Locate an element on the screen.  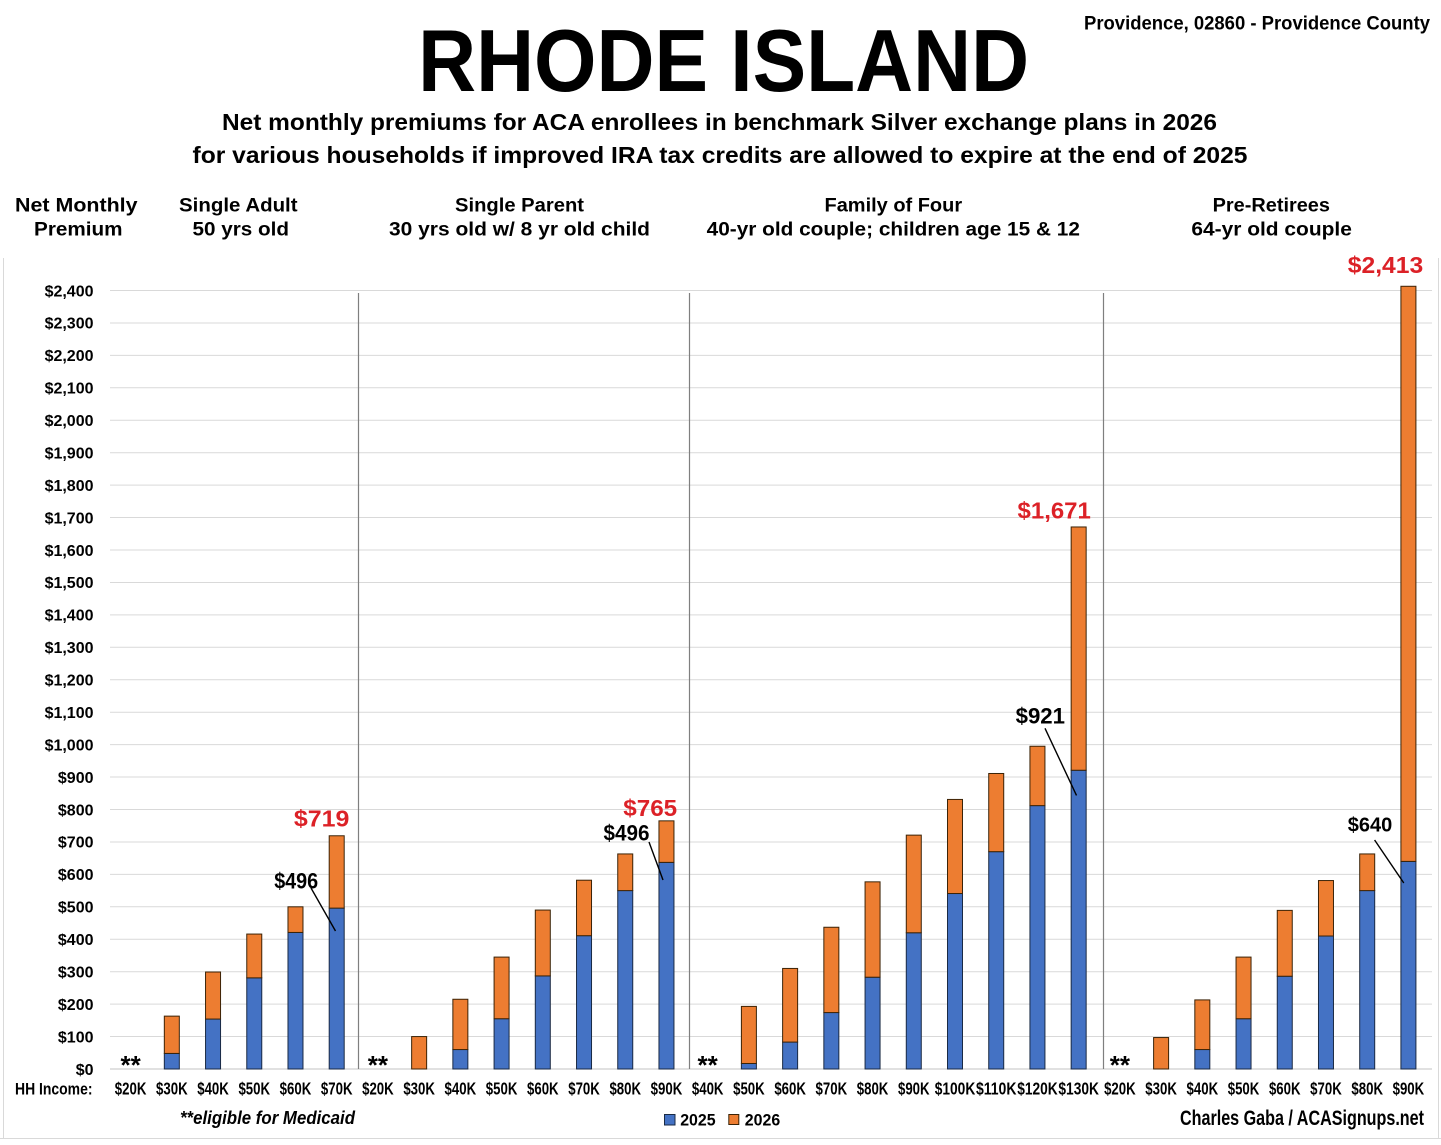
svg-text: $130K is located at coordinates (1078, 1089).